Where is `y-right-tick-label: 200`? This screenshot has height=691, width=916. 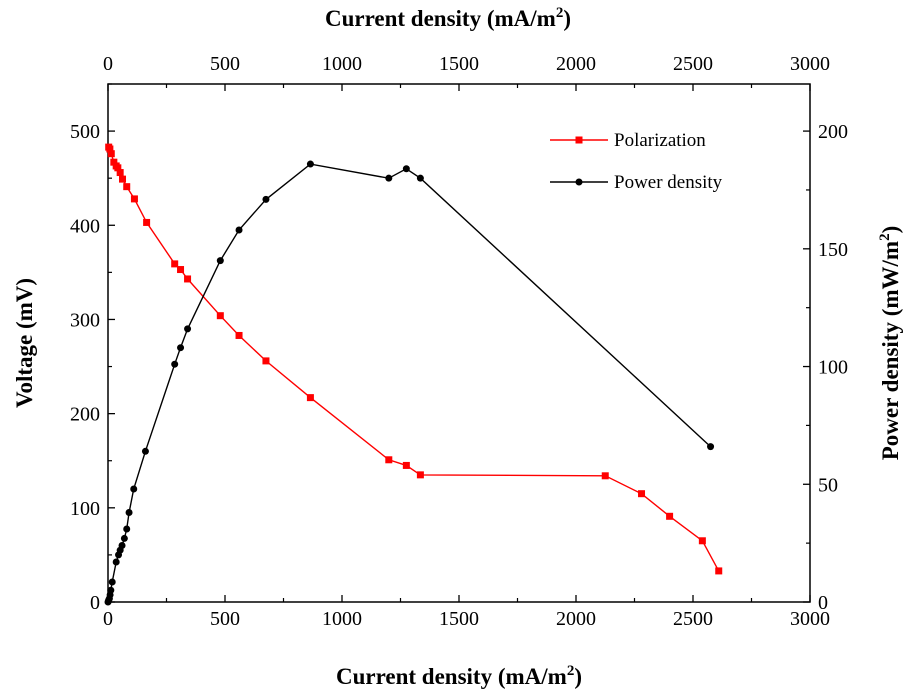 y-right-tick-label: 200 is located at coordinates (833, 132).